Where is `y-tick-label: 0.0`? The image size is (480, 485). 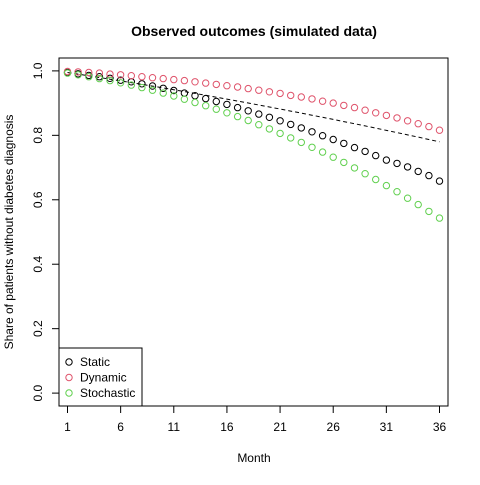
y-tick-label: 0.0 is located at coordinates (38, 392).